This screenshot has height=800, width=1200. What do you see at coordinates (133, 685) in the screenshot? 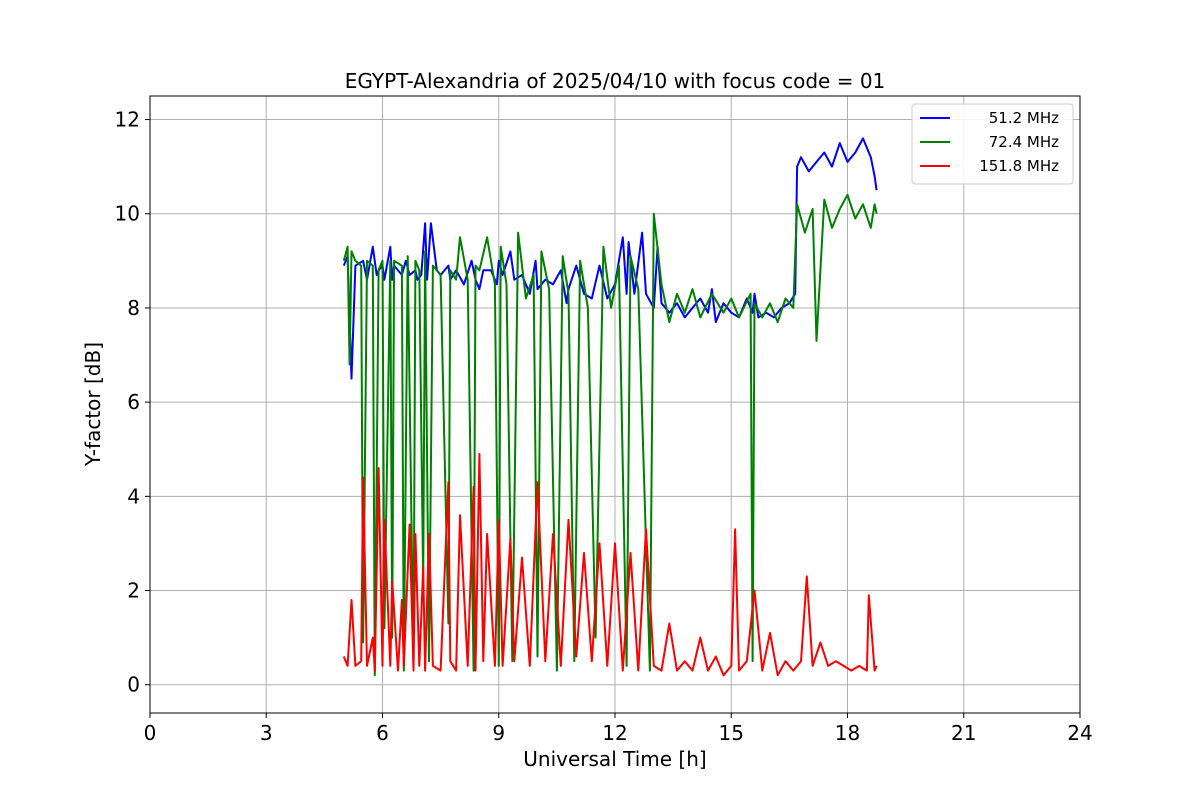
I see `y-tick-label: 0` at bounding box center [133, 685].